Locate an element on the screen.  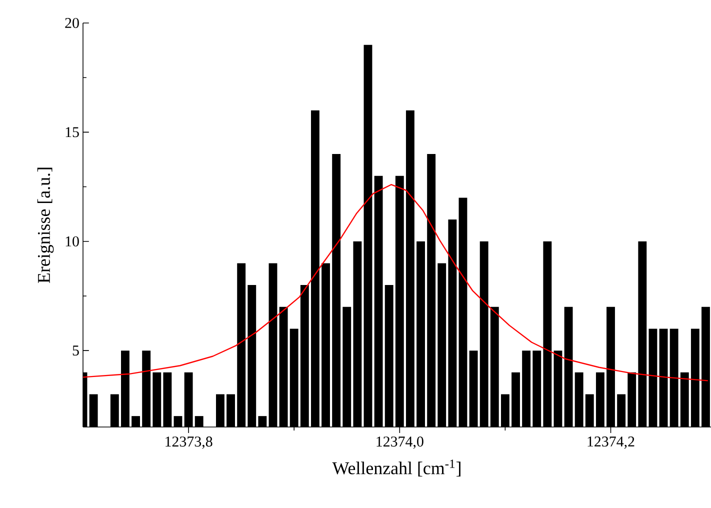
y-axis-title: Ereignisse [a.u.] is located at coordinates (45, 225).